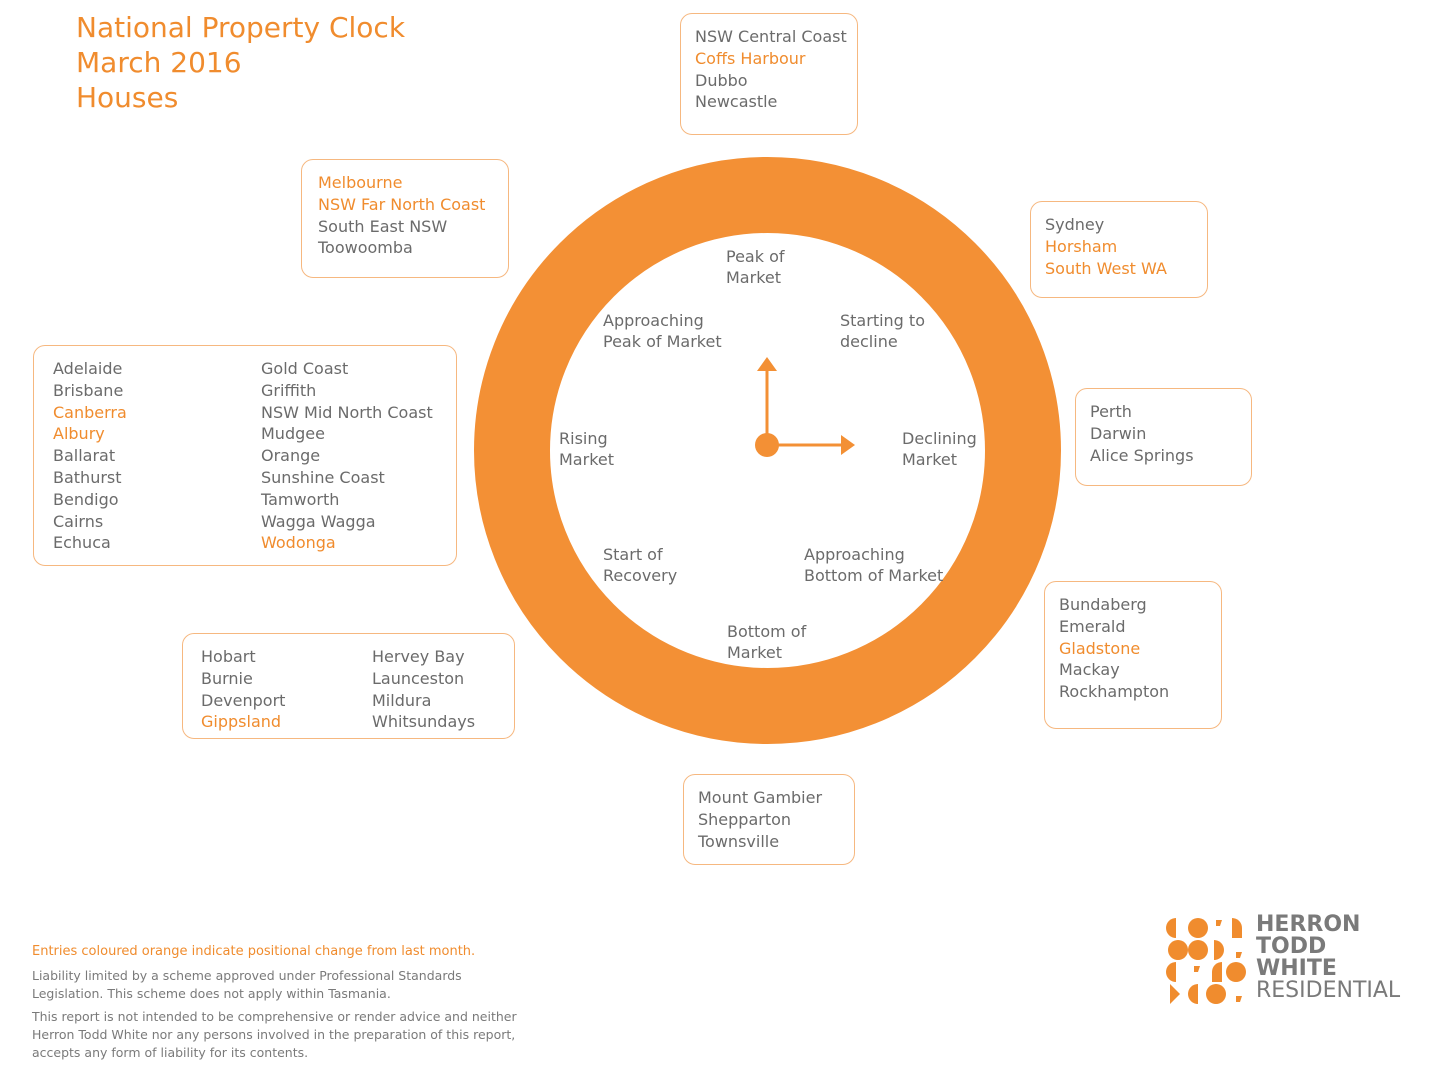 This screenshot has height=1072, width=1430. Describe the element at coordinates (736, 102) in the screenshot. I see `location-item: Newcastle` at that location.